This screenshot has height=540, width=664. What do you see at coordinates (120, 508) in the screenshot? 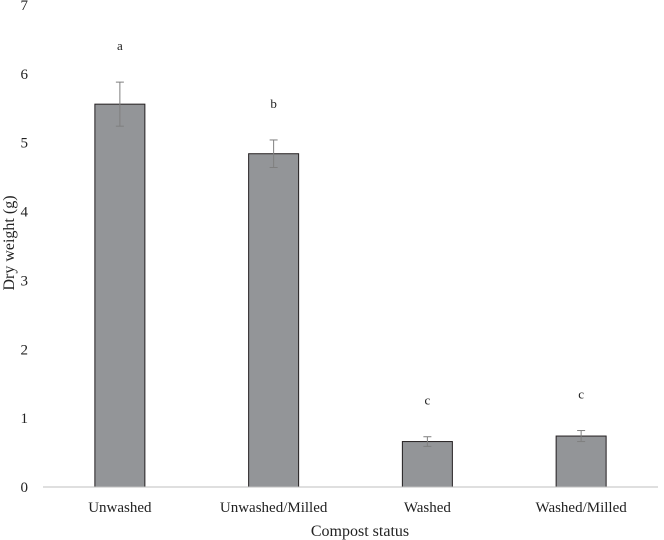
I see `x-tick-label: Unwashed` at bounding box center [120, 508].